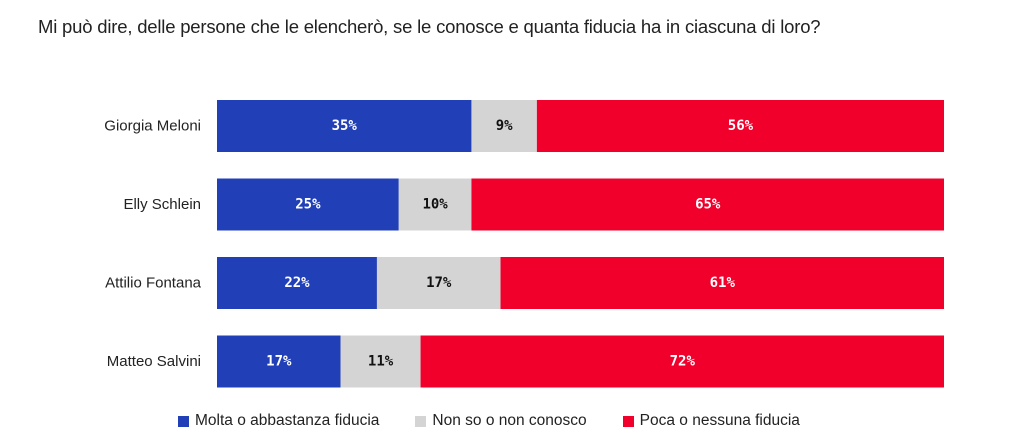  Describe the element at coordinates (154, 361) in the screenshot. I see `category-label-matteo-salvini: Matteo Salvini` at that location.